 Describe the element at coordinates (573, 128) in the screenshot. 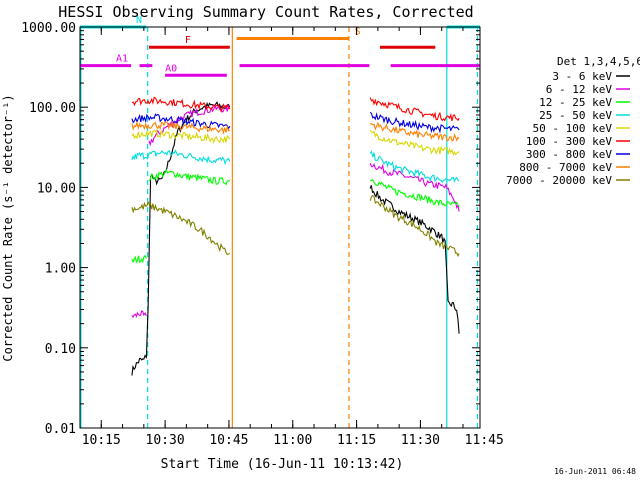

I see `legend-label-4: 50 - 100 keV` at that location.